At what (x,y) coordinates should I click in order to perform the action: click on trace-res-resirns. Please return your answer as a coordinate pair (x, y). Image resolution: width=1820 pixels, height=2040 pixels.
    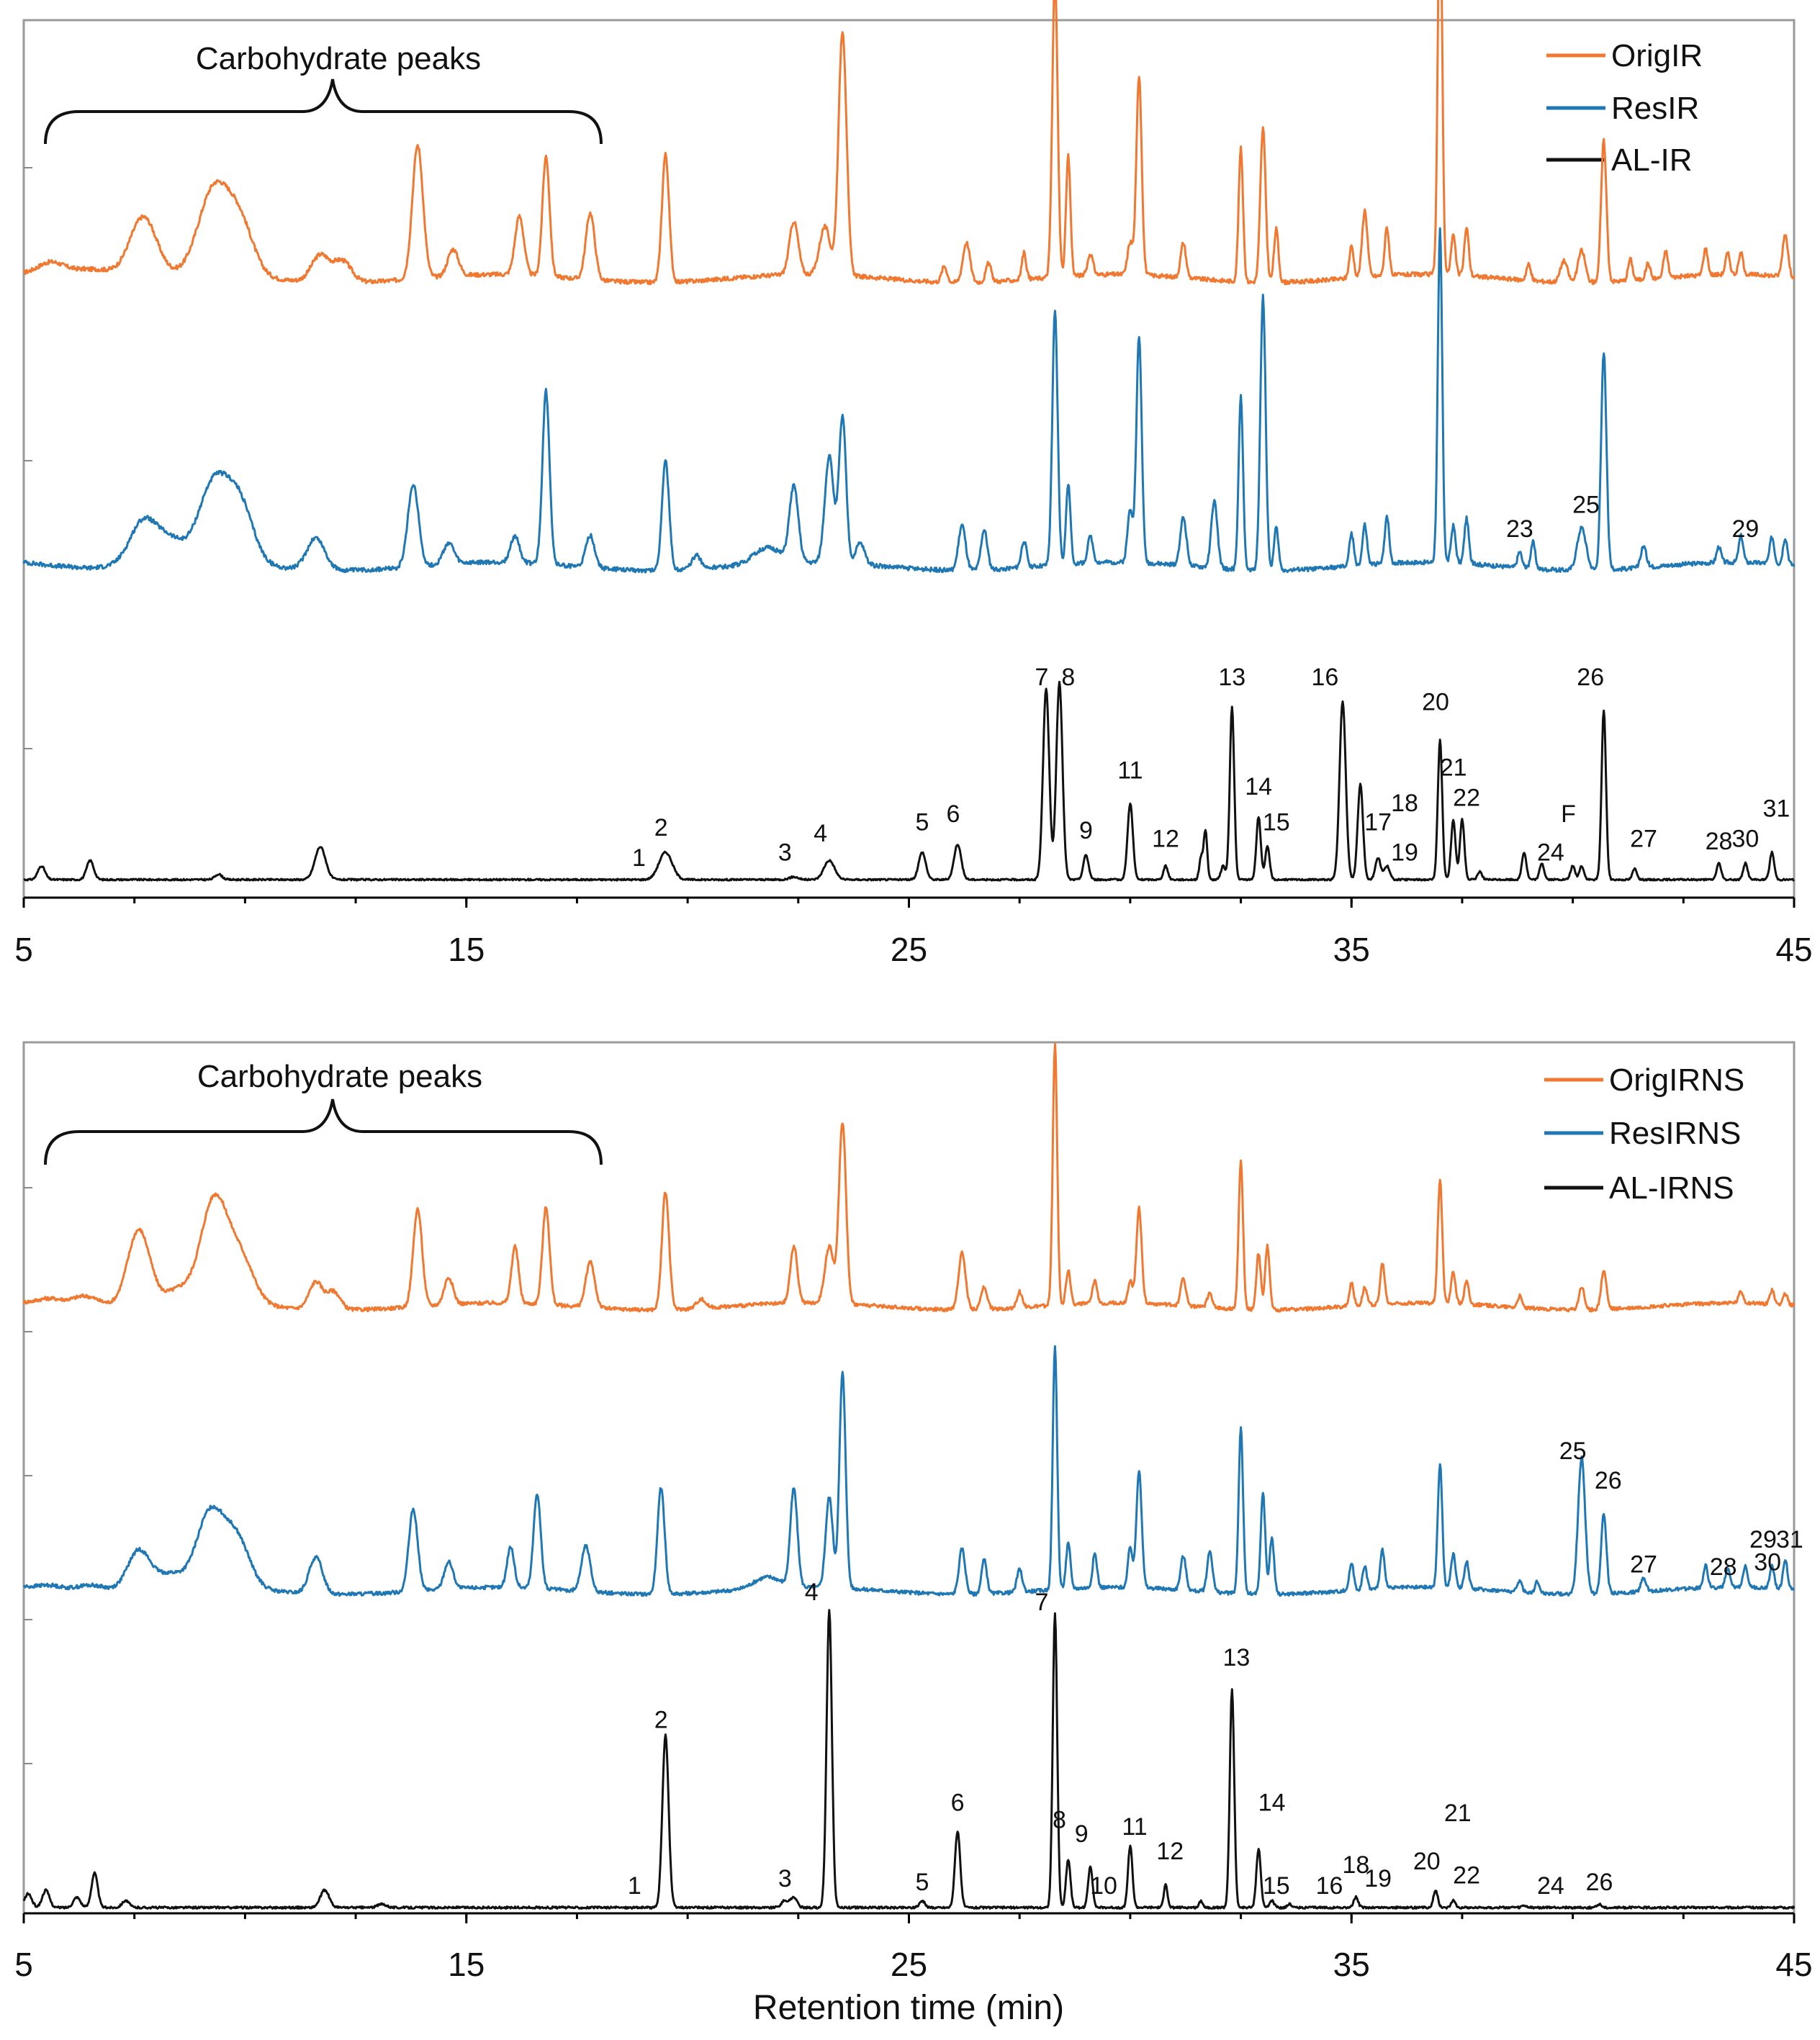
    Looking at the image, I should click on (909, 1471).